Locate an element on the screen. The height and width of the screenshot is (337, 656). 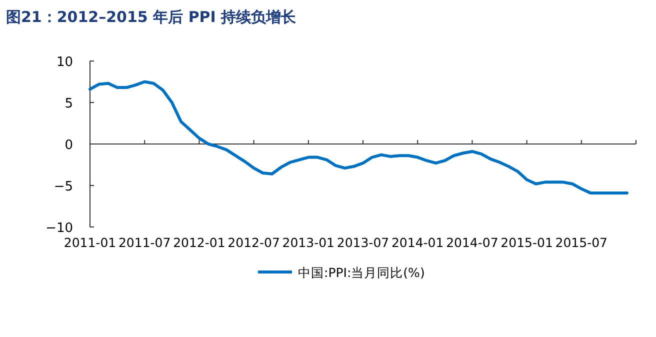
y-tick-label: 5 is located at coordinates (68, 104).